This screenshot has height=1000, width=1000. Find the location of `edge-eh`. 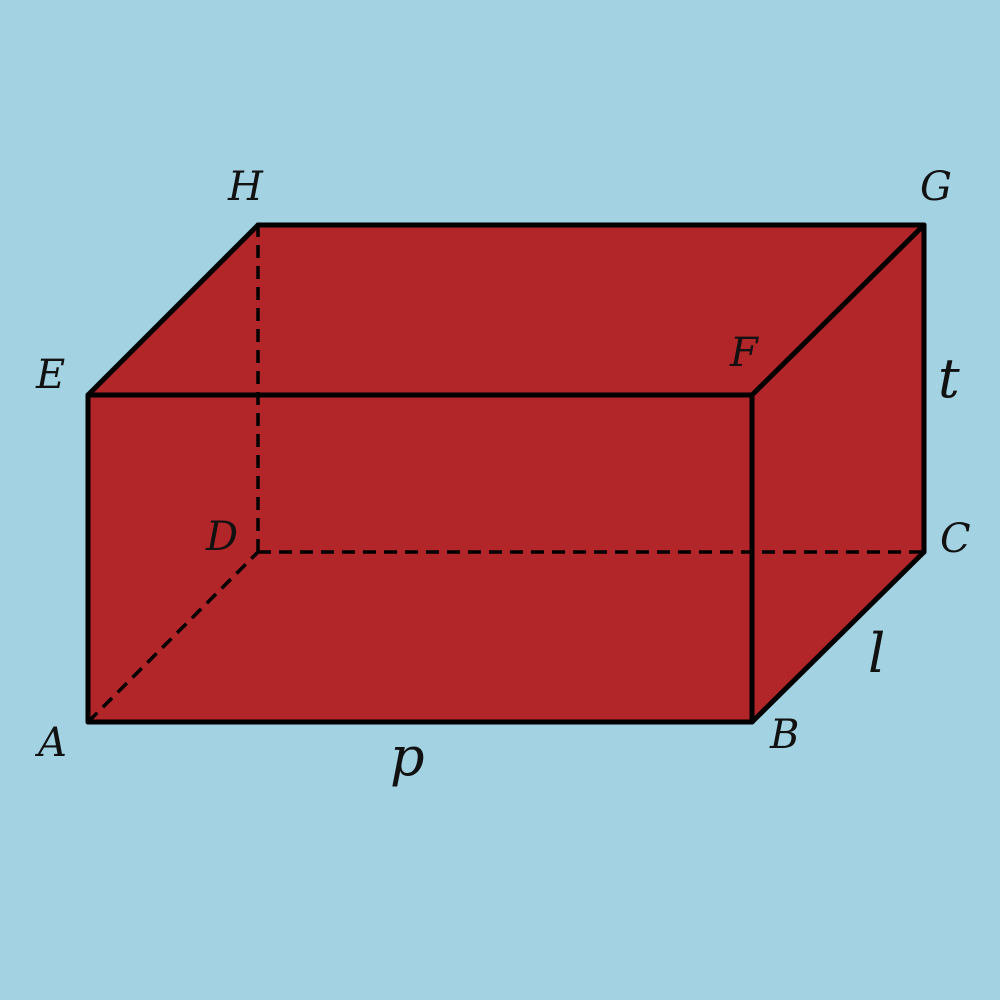

edge-eh is located at coordinates (173, 310).